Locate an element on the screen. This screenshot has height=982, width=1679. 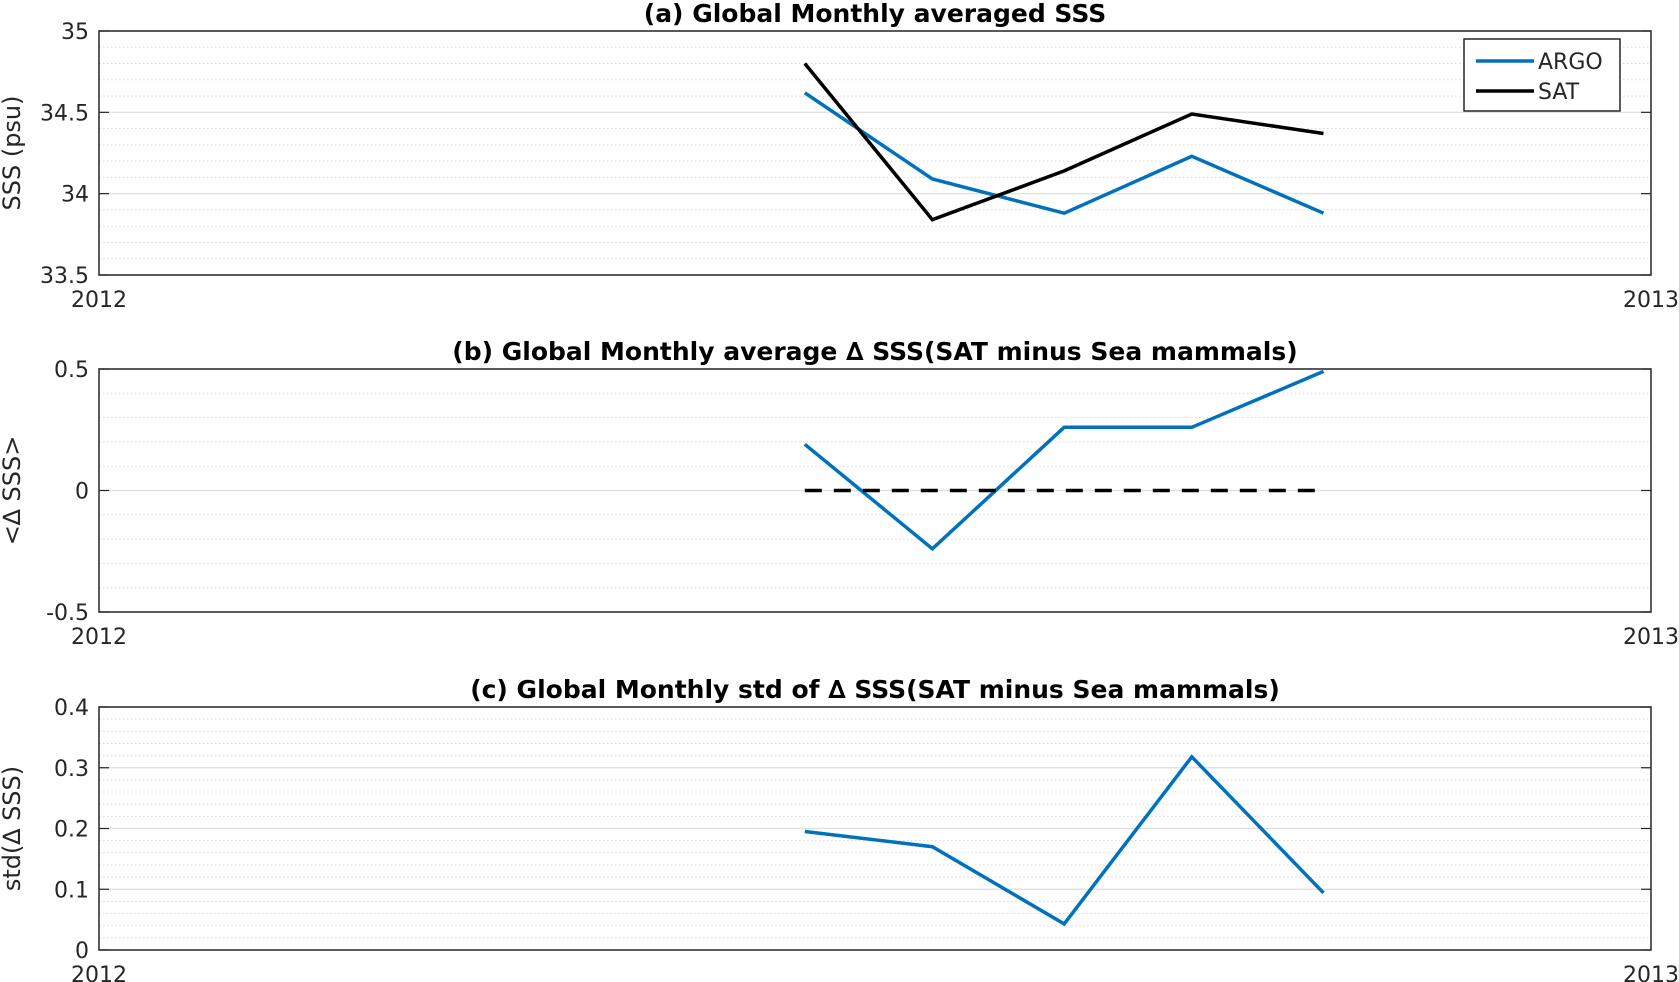
y-tick-label: 33.5 is located at coordinates (64, 276).